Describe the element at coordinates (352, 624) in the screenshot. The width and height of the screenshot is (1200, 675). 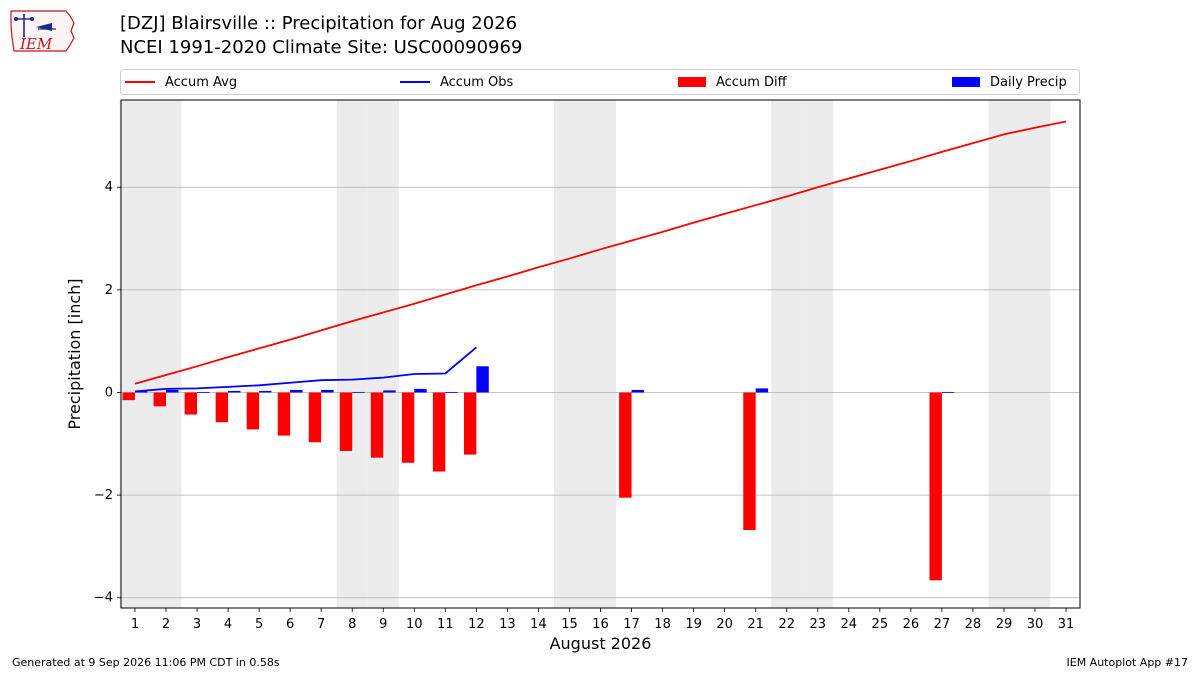
I see `x-tick-label: 8` at that location.